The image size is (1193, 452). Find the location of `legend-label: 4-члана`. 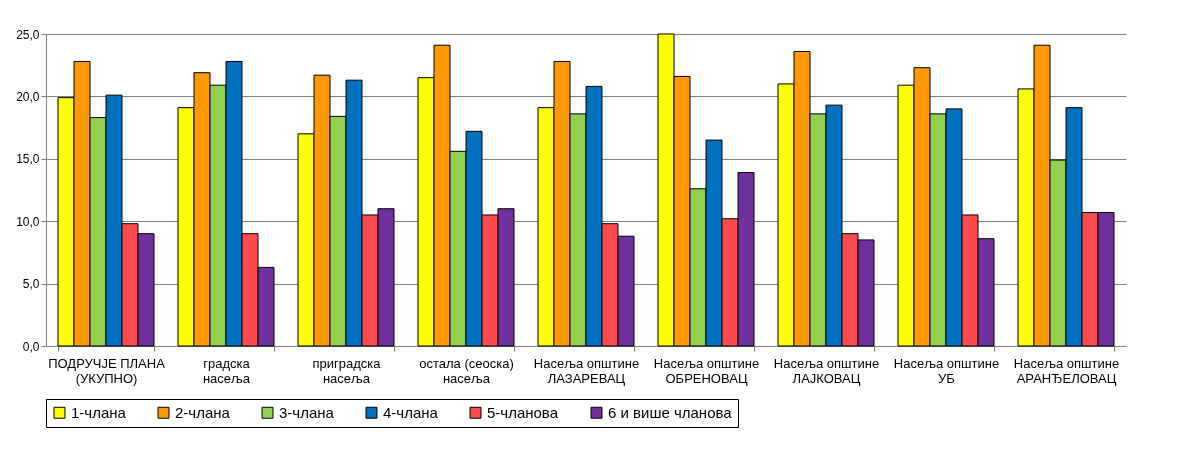

legend-label: 4-члана is located at coordinates (411, 412).